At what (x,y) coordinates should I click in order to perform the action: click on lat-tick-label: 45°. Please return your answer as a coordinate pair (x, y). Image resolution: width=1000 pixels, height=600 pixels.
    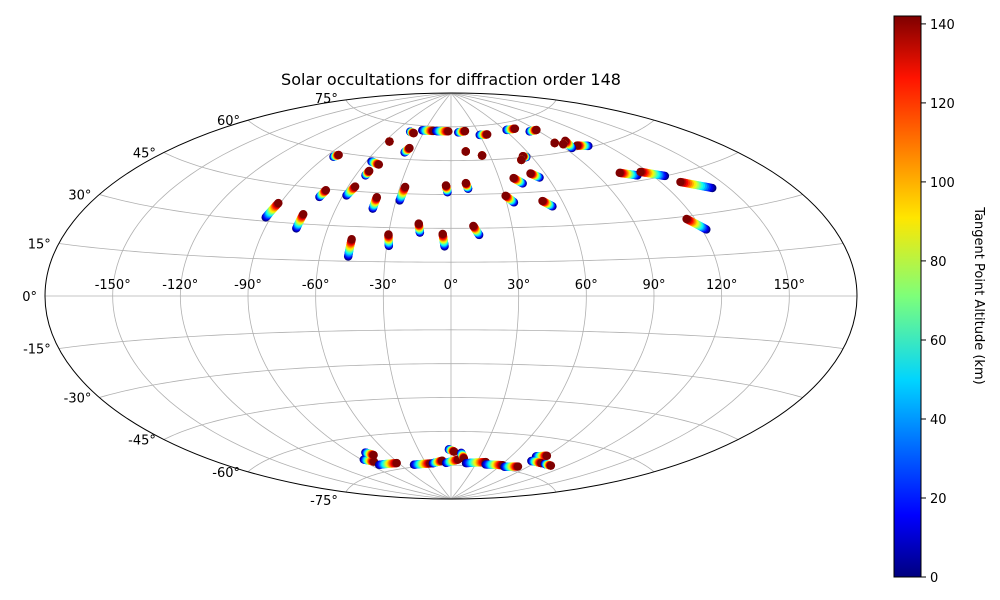
    Looking at the image, I should click on (144, 154).